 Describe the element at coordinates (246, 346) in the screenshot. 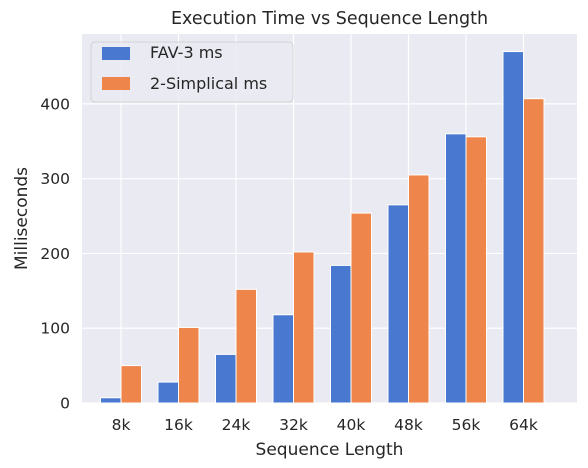

I see `bar-2simplical-24k` at that location.